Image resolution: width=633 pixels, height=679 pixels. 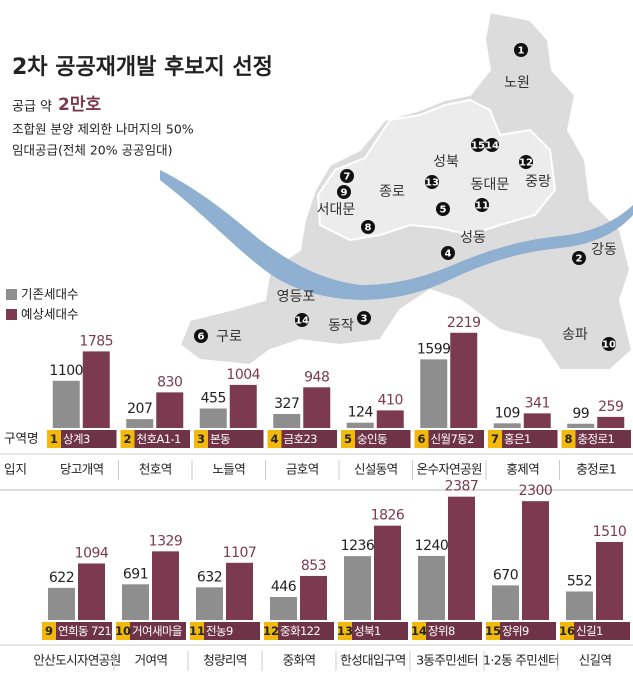 I want to click on district-label: 영등포, so click(x=296, y=297).